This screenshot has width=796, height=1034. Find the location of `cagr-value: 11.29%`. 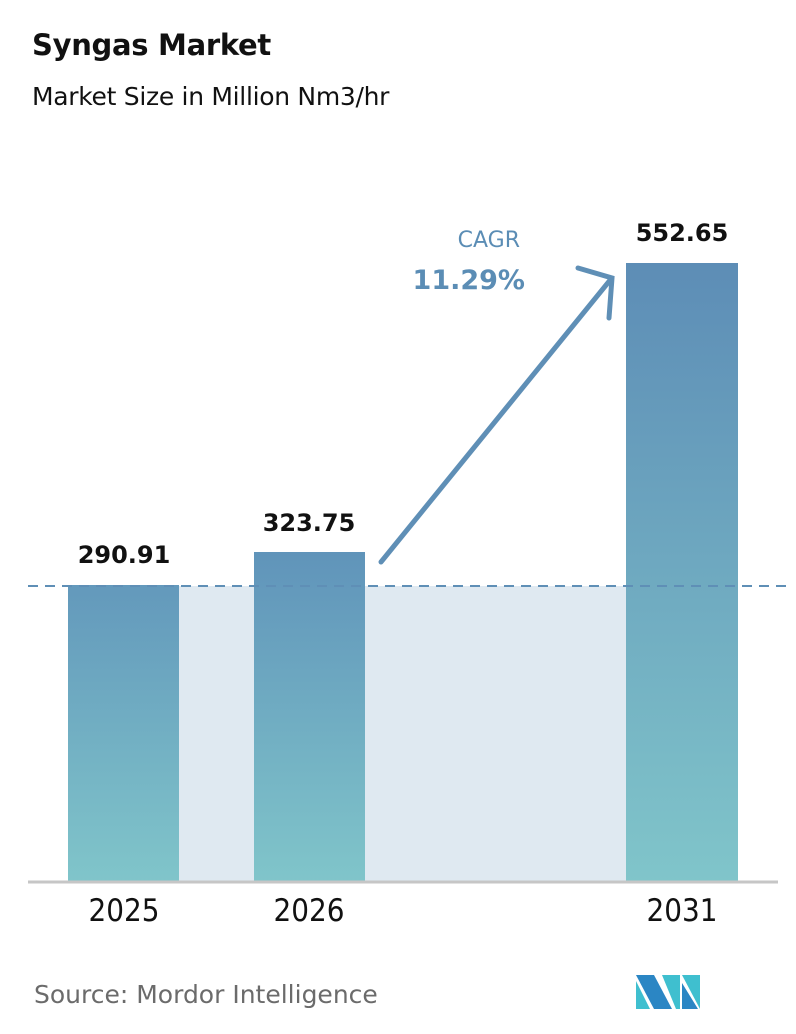

cagr-value: 11.29% is located at coordinates (468, 280).